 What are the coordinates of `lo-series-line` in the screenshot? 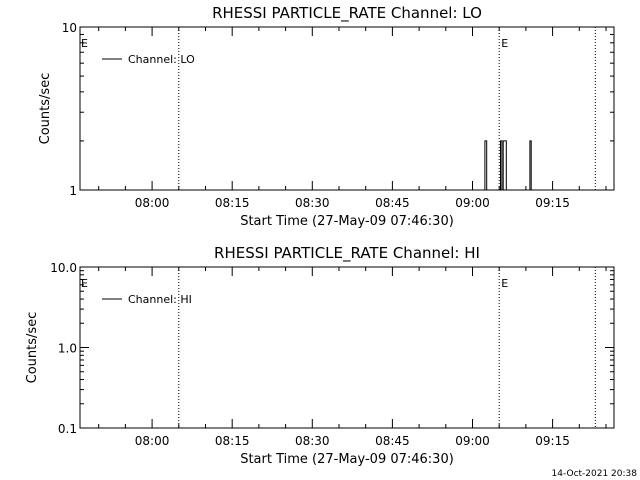 It's located at (507, 165).